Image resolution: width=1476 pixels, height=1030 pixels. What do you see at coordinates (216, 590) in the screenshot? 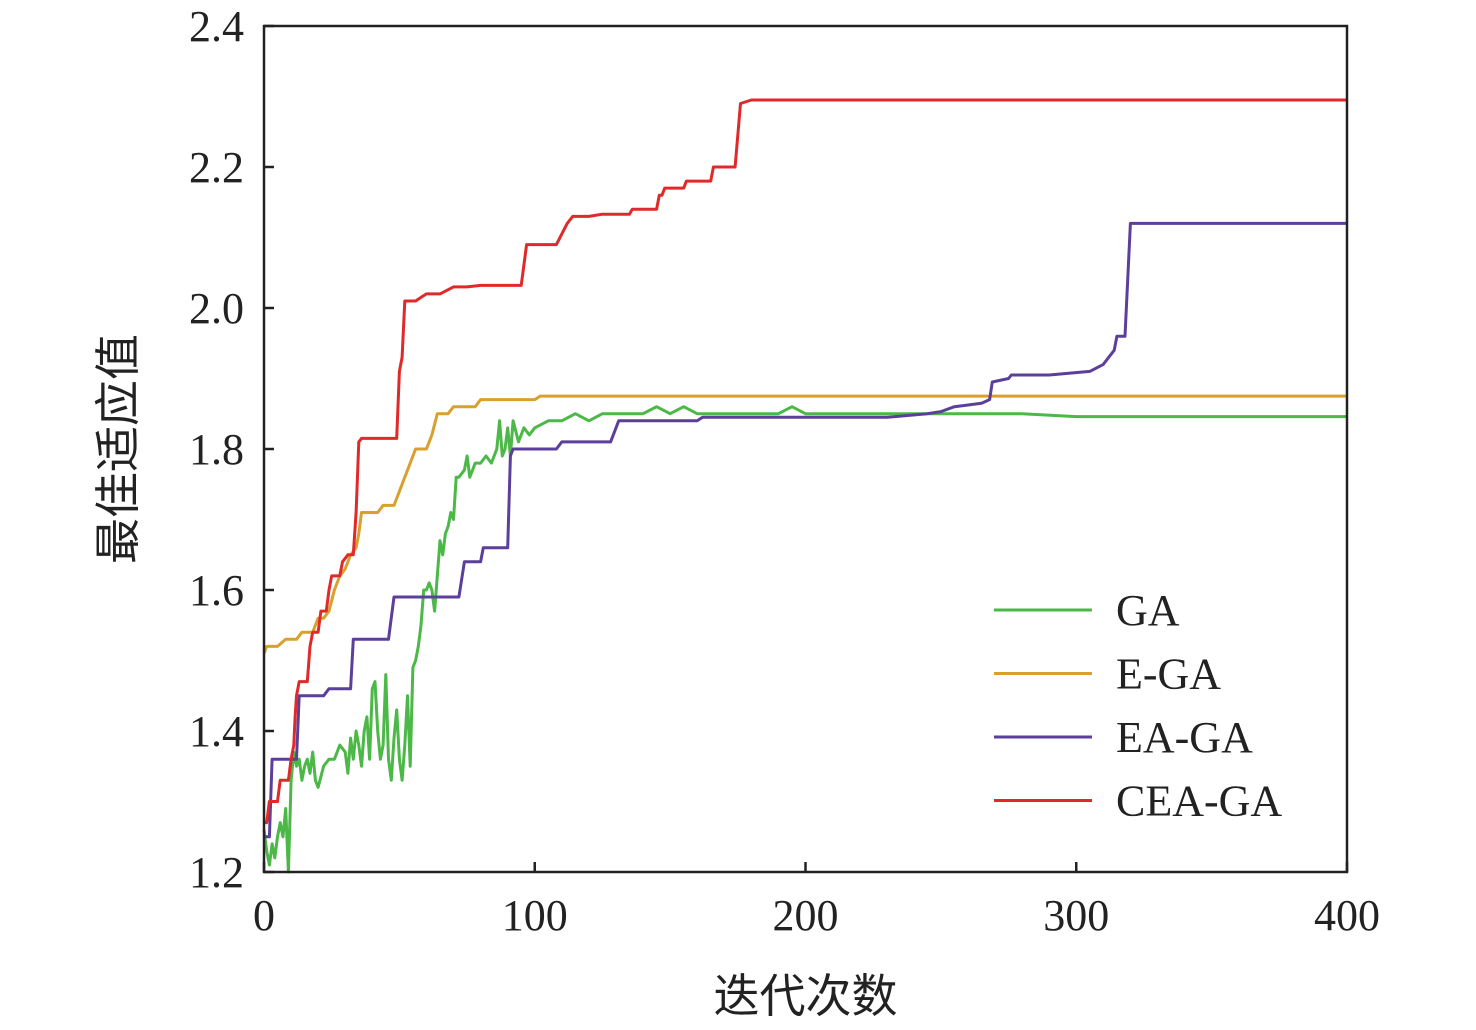
I see `y-tick-label: 1.6` at bounding box center [216, 590].